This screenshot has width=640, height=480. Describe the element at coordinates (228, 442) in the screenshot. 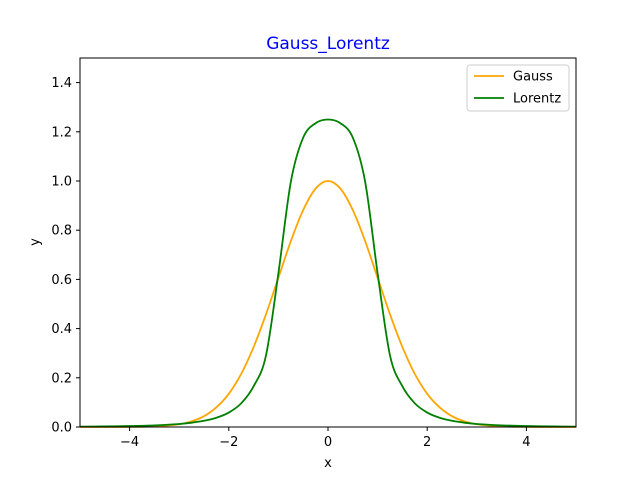

I see `x-tick-label: −2` at that location.